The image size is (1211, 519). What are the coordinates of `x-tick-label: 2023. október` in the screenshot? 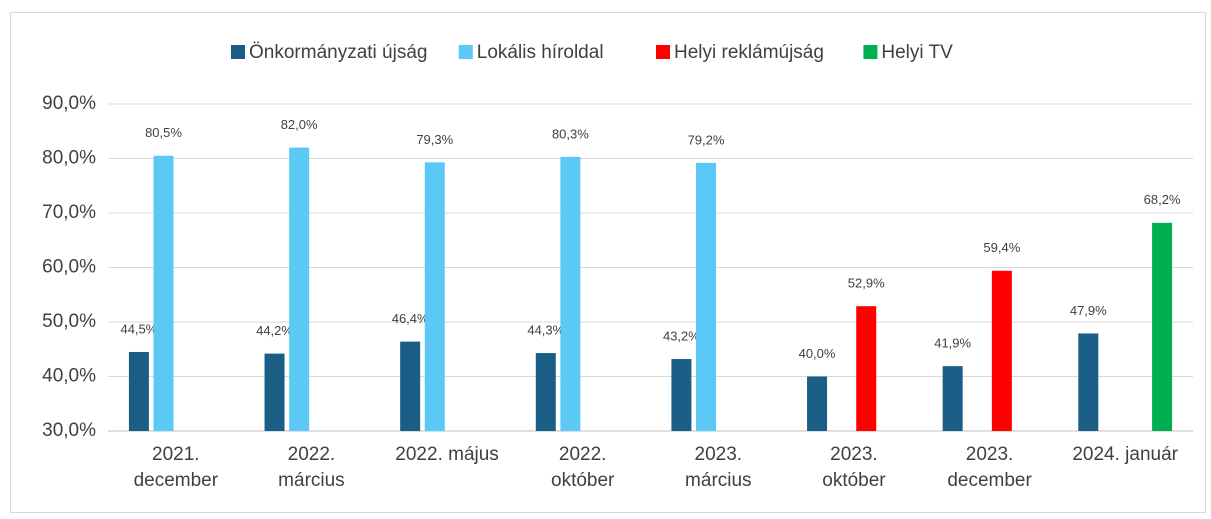 It's located at (854, 467).